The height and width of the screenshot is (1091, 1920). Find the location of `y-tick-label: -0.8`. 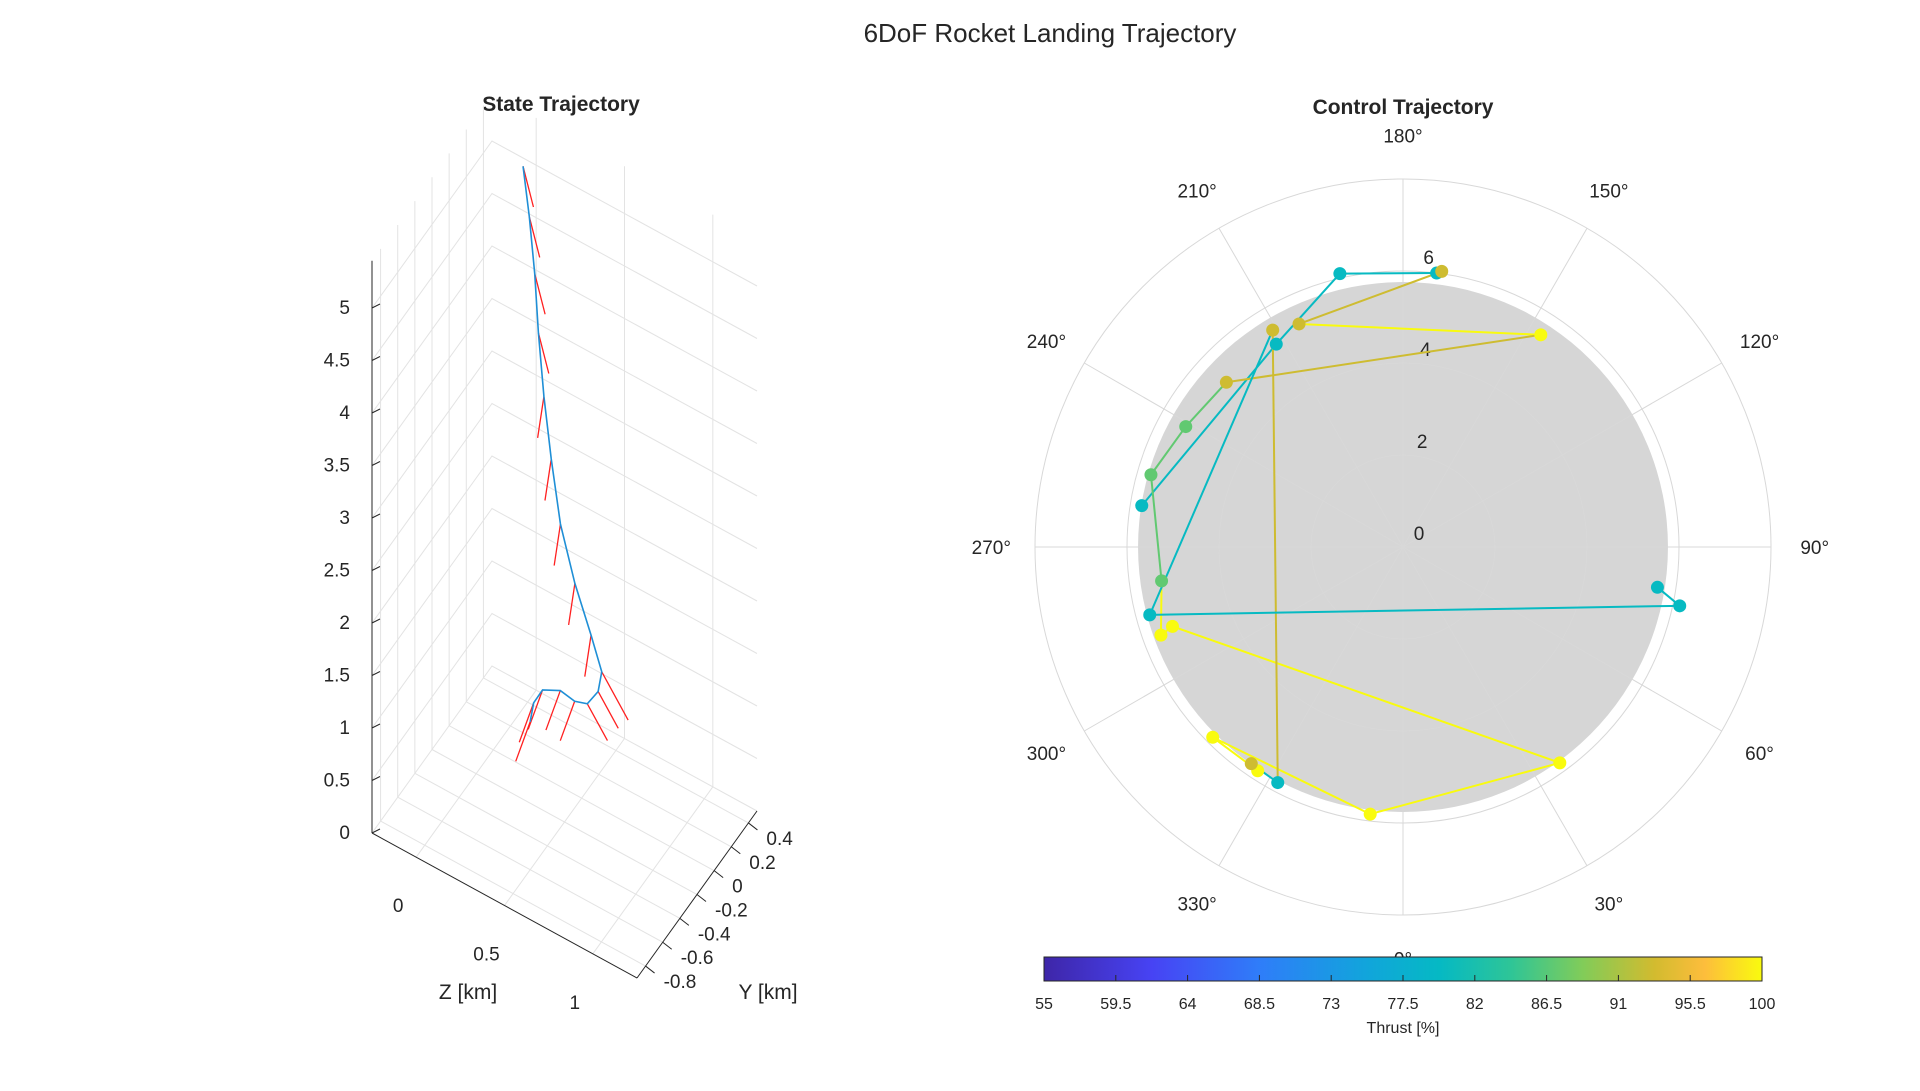

y-tick-label: -0.8 is located at coordinates (680, 982).